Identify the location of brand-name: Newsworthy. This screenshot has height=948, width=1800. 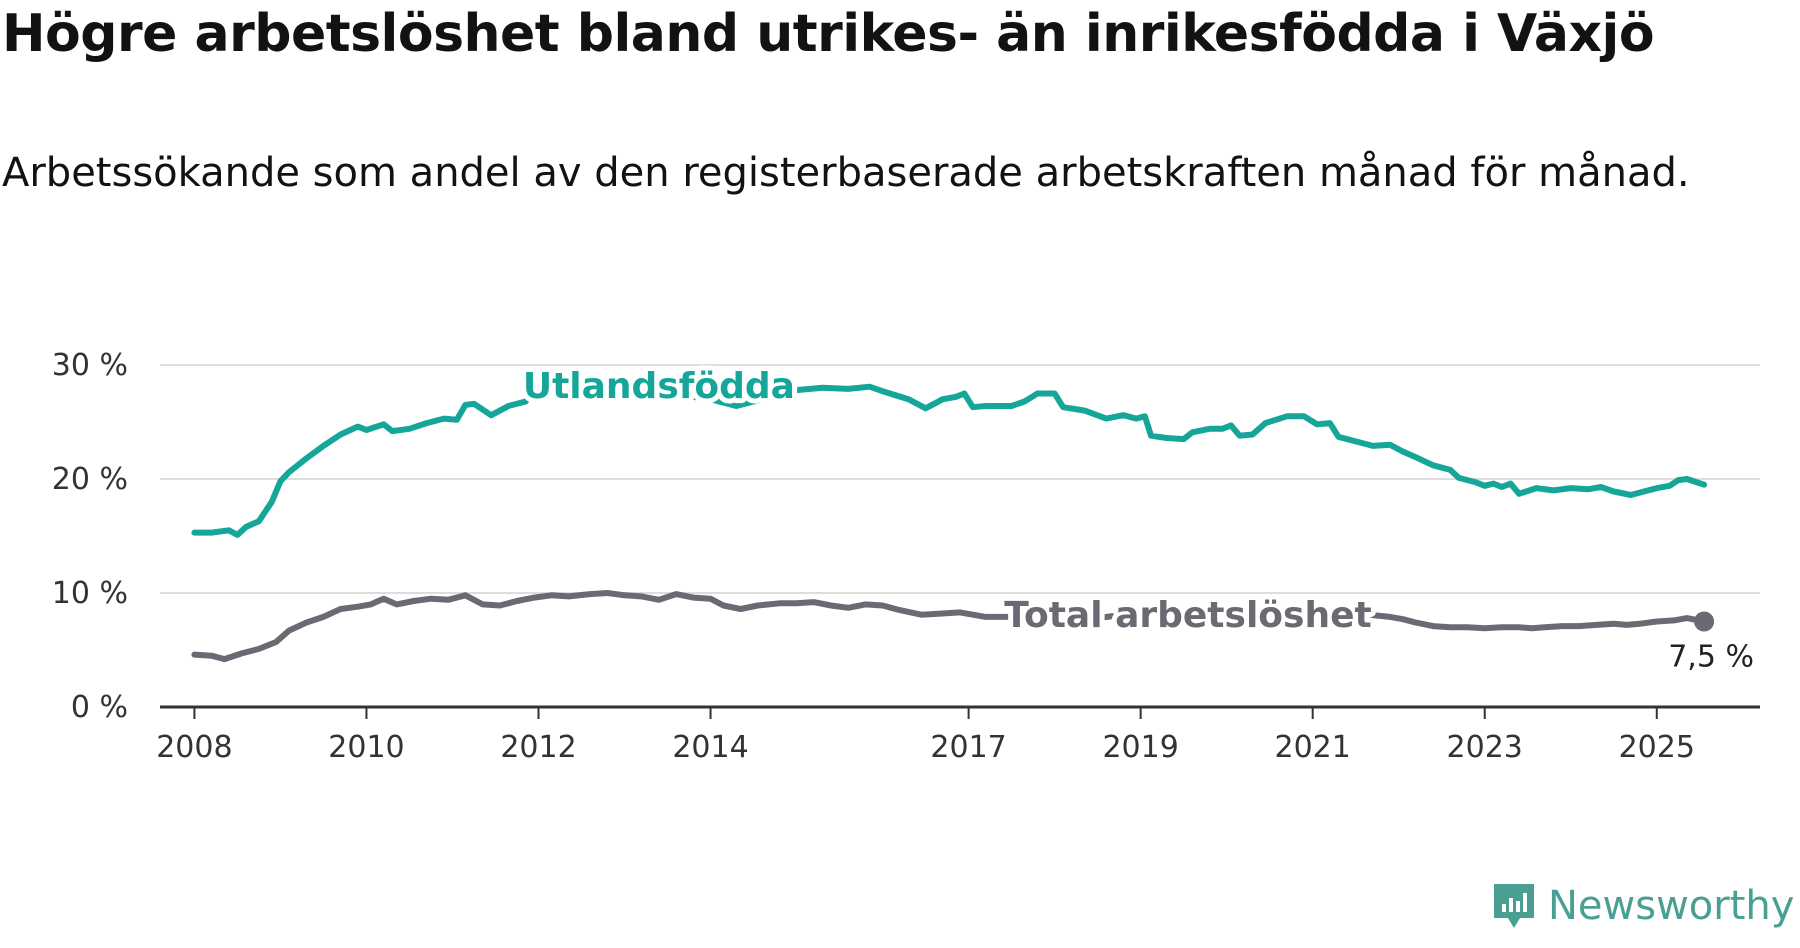
(1671, 906).